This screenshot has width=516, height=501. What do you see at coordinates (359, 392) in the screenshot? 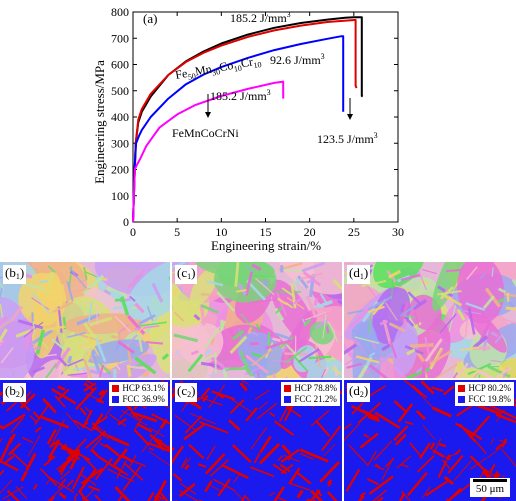
I see `panel-label-d2: (d2)` at bounding box center [359, 392].